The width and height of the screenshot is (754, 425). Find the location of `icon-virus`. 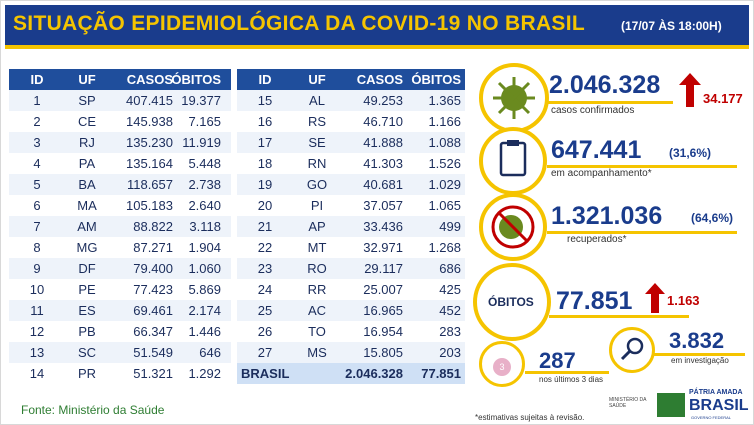

icon-virus is located at coordinates (514, 98).